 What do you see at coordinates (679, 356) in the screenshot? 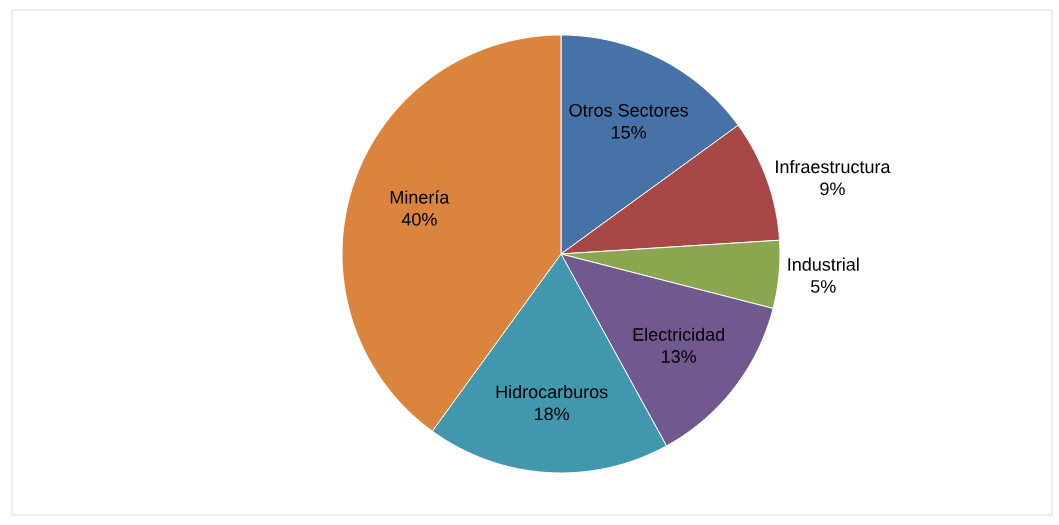
I see `data-label: 13%` at bounding box center [679, 356].